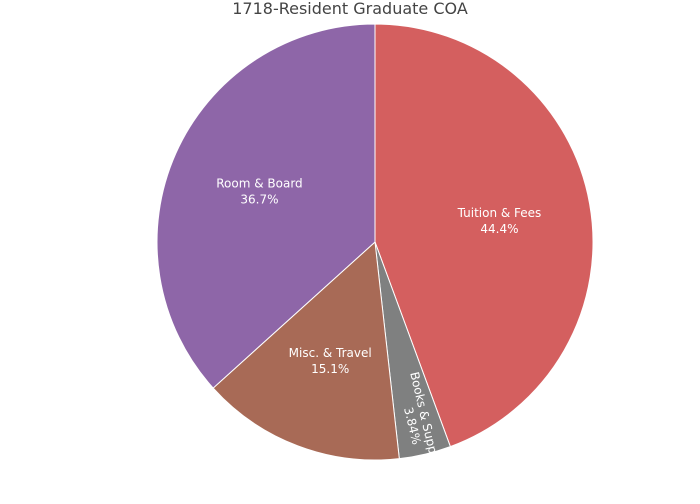  Describe the element at coordinates (350, 9) in the screenshot. I see `chart-title: 1718-Resident Graduate COA` at that location.